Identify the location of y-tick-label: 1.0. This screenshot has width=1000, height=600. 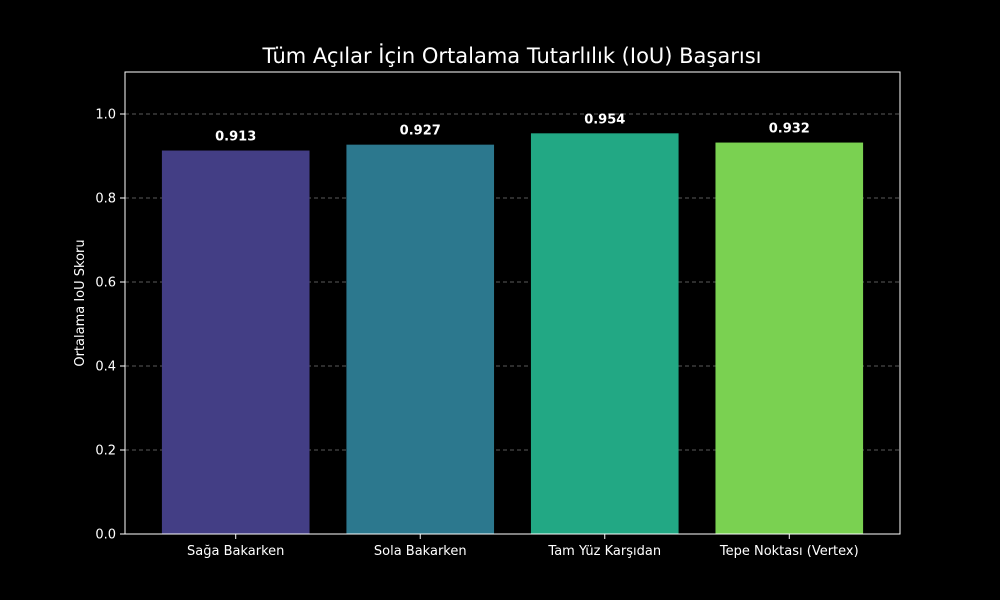
(105, 115).